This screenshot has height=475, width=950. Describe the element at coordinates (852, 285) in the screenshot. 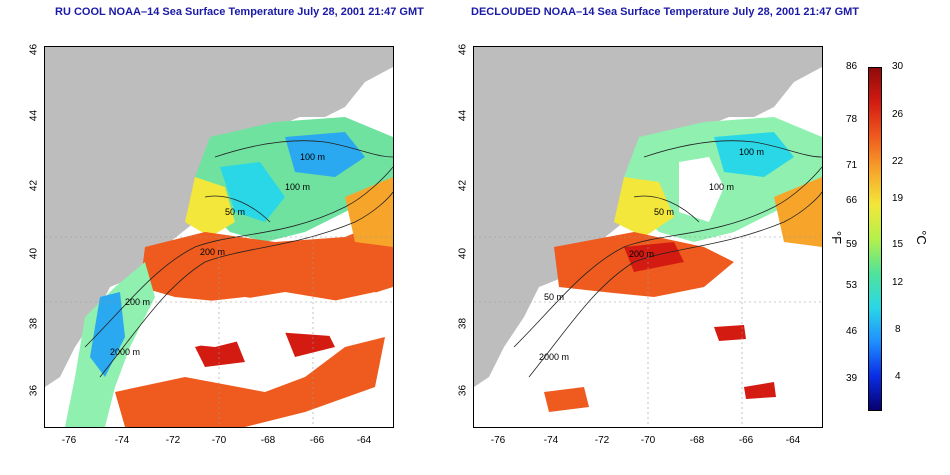

I see `fahrenheit-tick: 53` at that location.